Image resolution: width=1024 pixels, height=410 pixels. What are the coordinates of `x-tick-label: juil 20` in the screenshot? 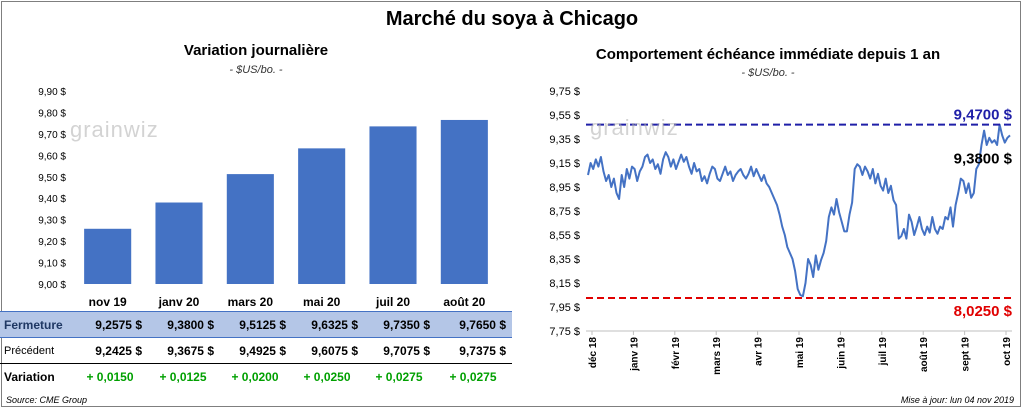 It's located at (392, 302).